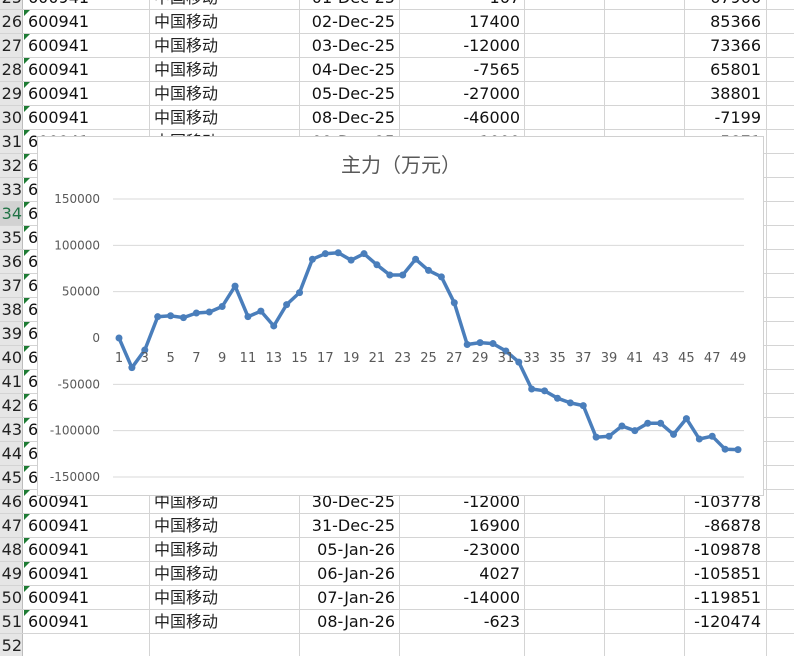 This screenshot has height=656, width=794. I want to click on row-header: 39, so click(11, 333).